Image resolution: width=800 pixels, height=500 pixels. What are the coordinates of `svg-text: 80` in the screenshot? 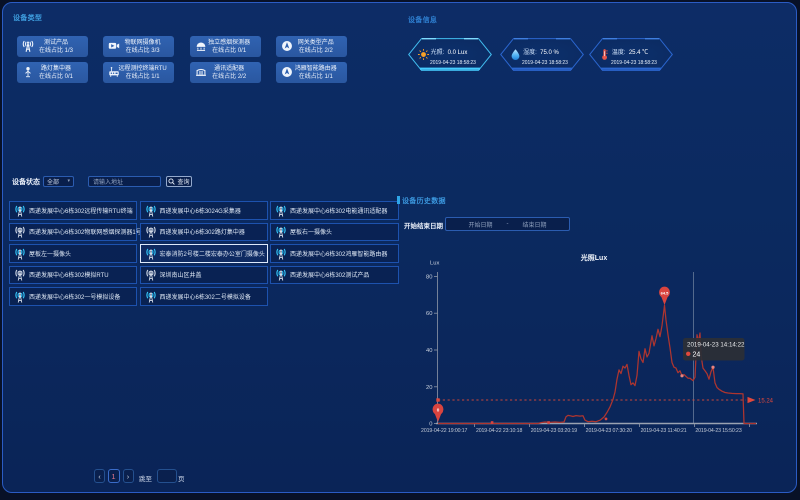 It's located at (429, 278).